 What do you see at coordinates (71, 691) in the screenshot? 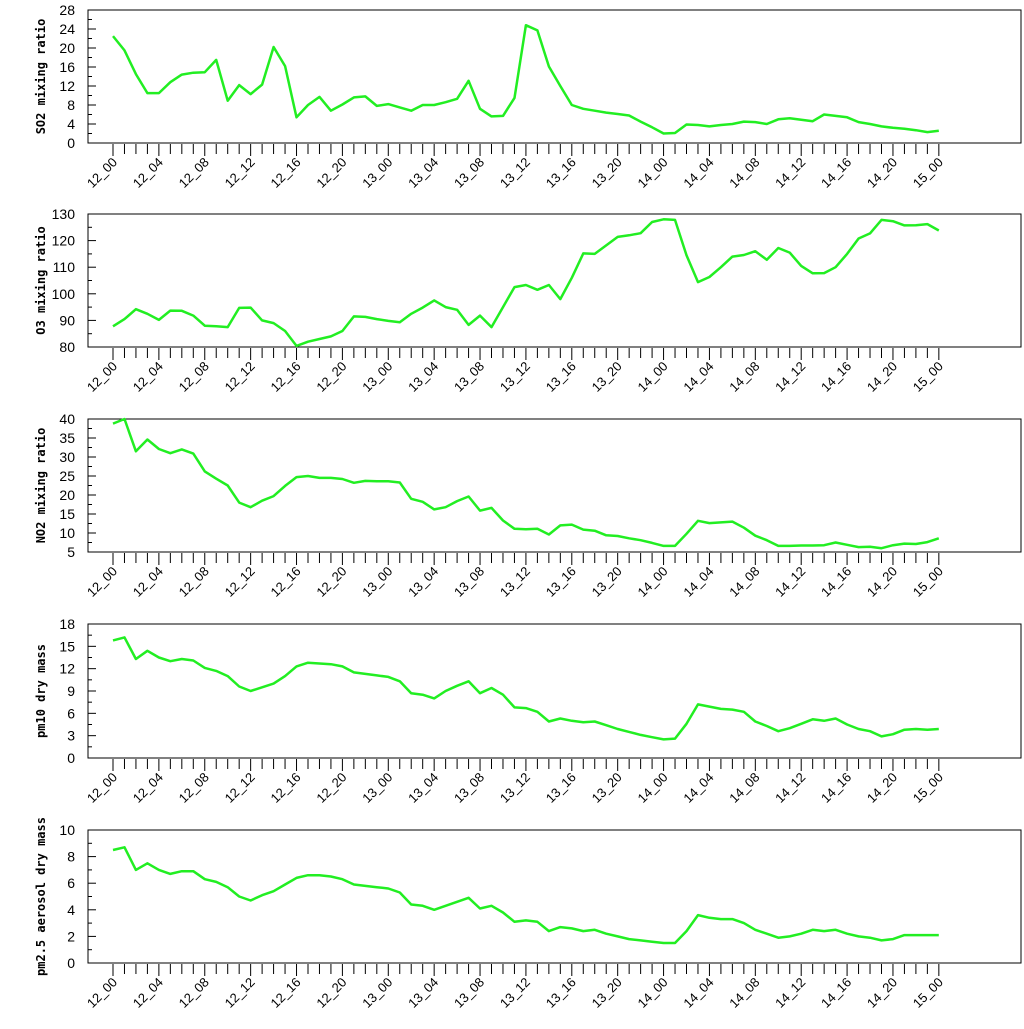
I see `y-tick-label: 9` at bounding box center [71, 691].